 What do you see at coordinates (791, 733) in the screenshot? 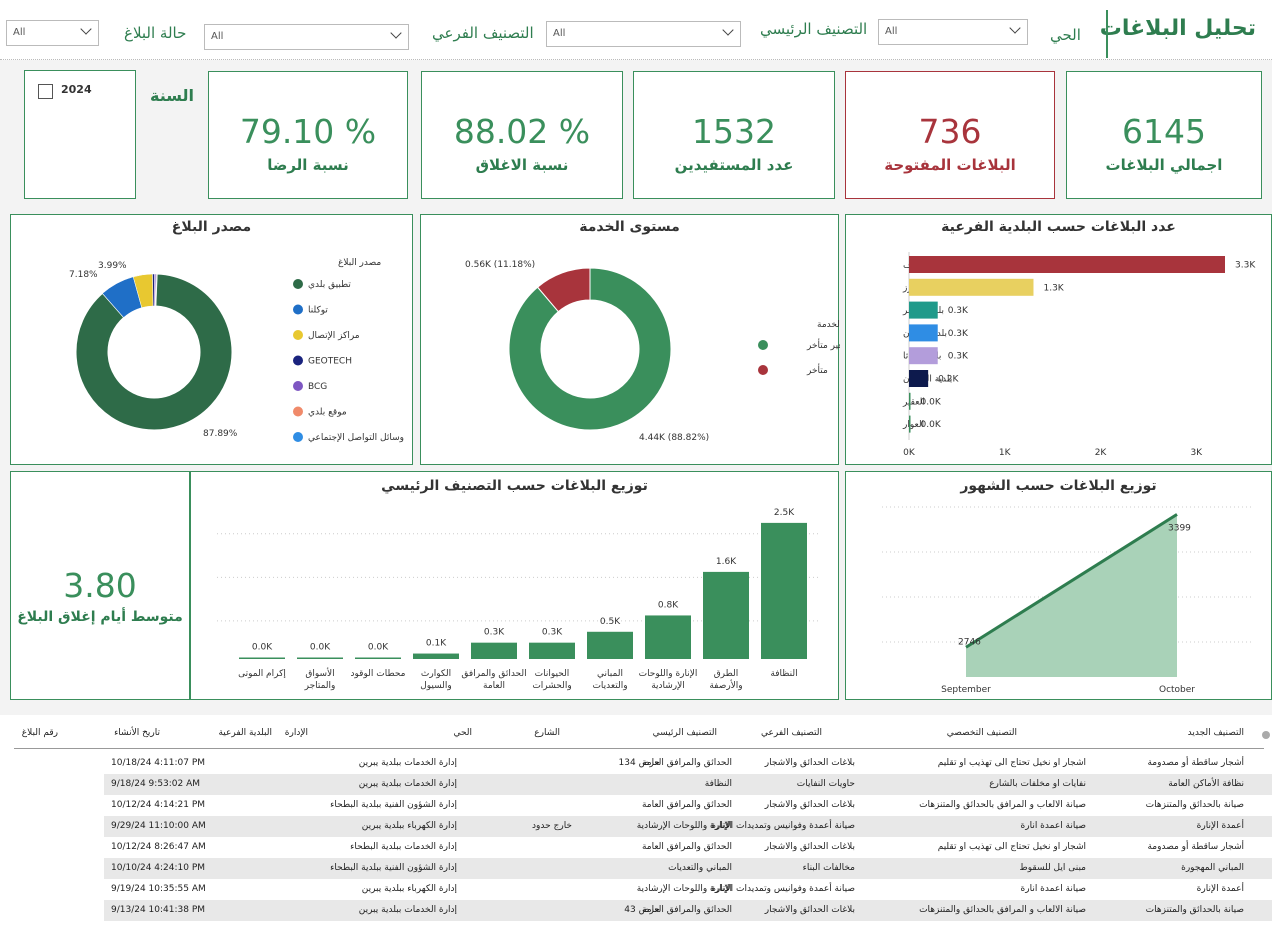
I see `col-header-sub-category: التصنيف الفرعي` at bounding box center [791, 733].